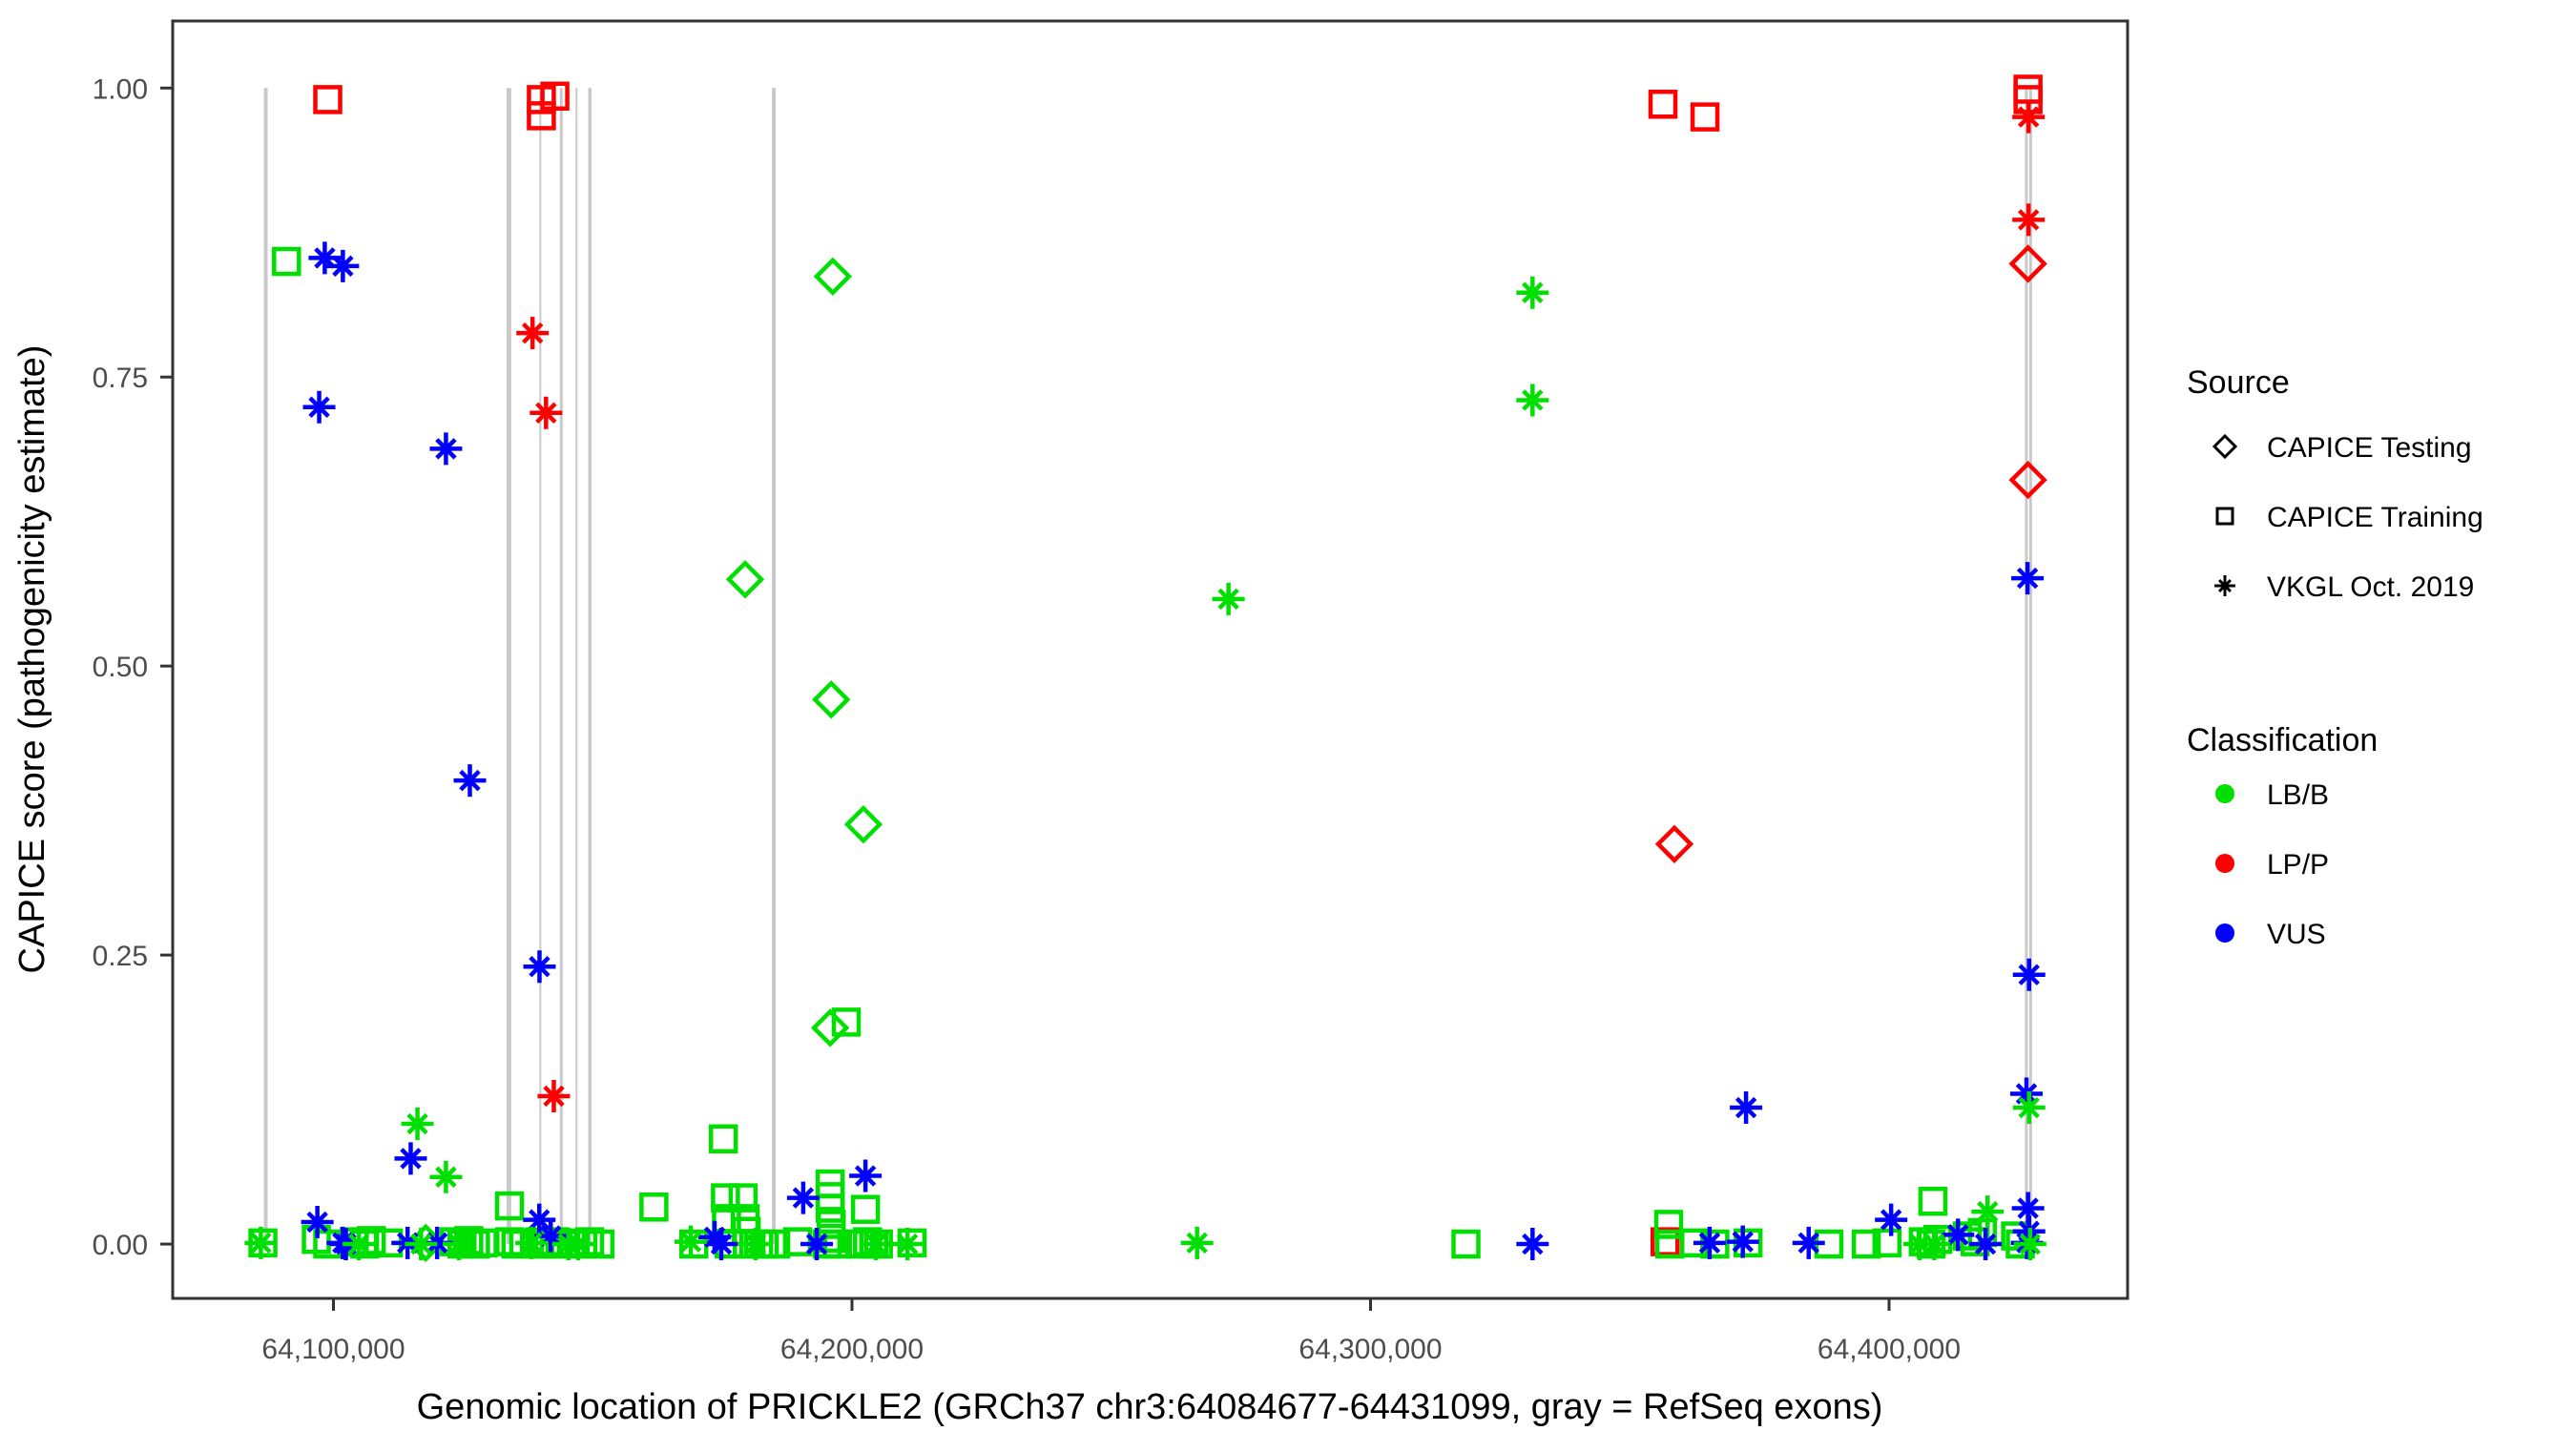 This screenshot has width=2576, height=1431. Describe the element at coordinates (1889, 1349) in the screenshot. I see `x-tick-label: 64,400,000` at that location.